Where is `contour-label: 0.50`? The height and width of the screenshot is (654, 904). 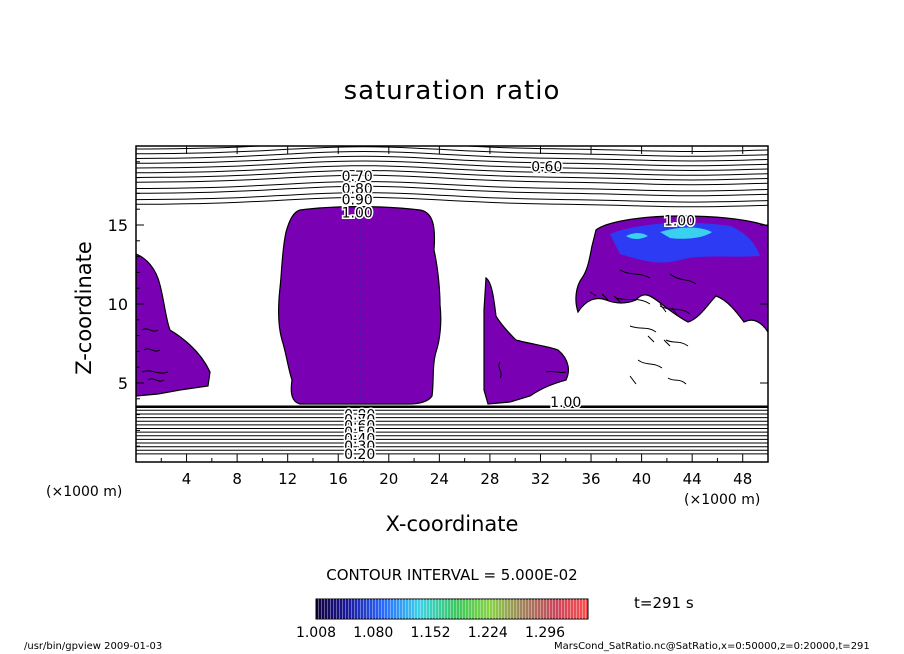
contour-label: 0.50 is located at coordinates (359, 433).